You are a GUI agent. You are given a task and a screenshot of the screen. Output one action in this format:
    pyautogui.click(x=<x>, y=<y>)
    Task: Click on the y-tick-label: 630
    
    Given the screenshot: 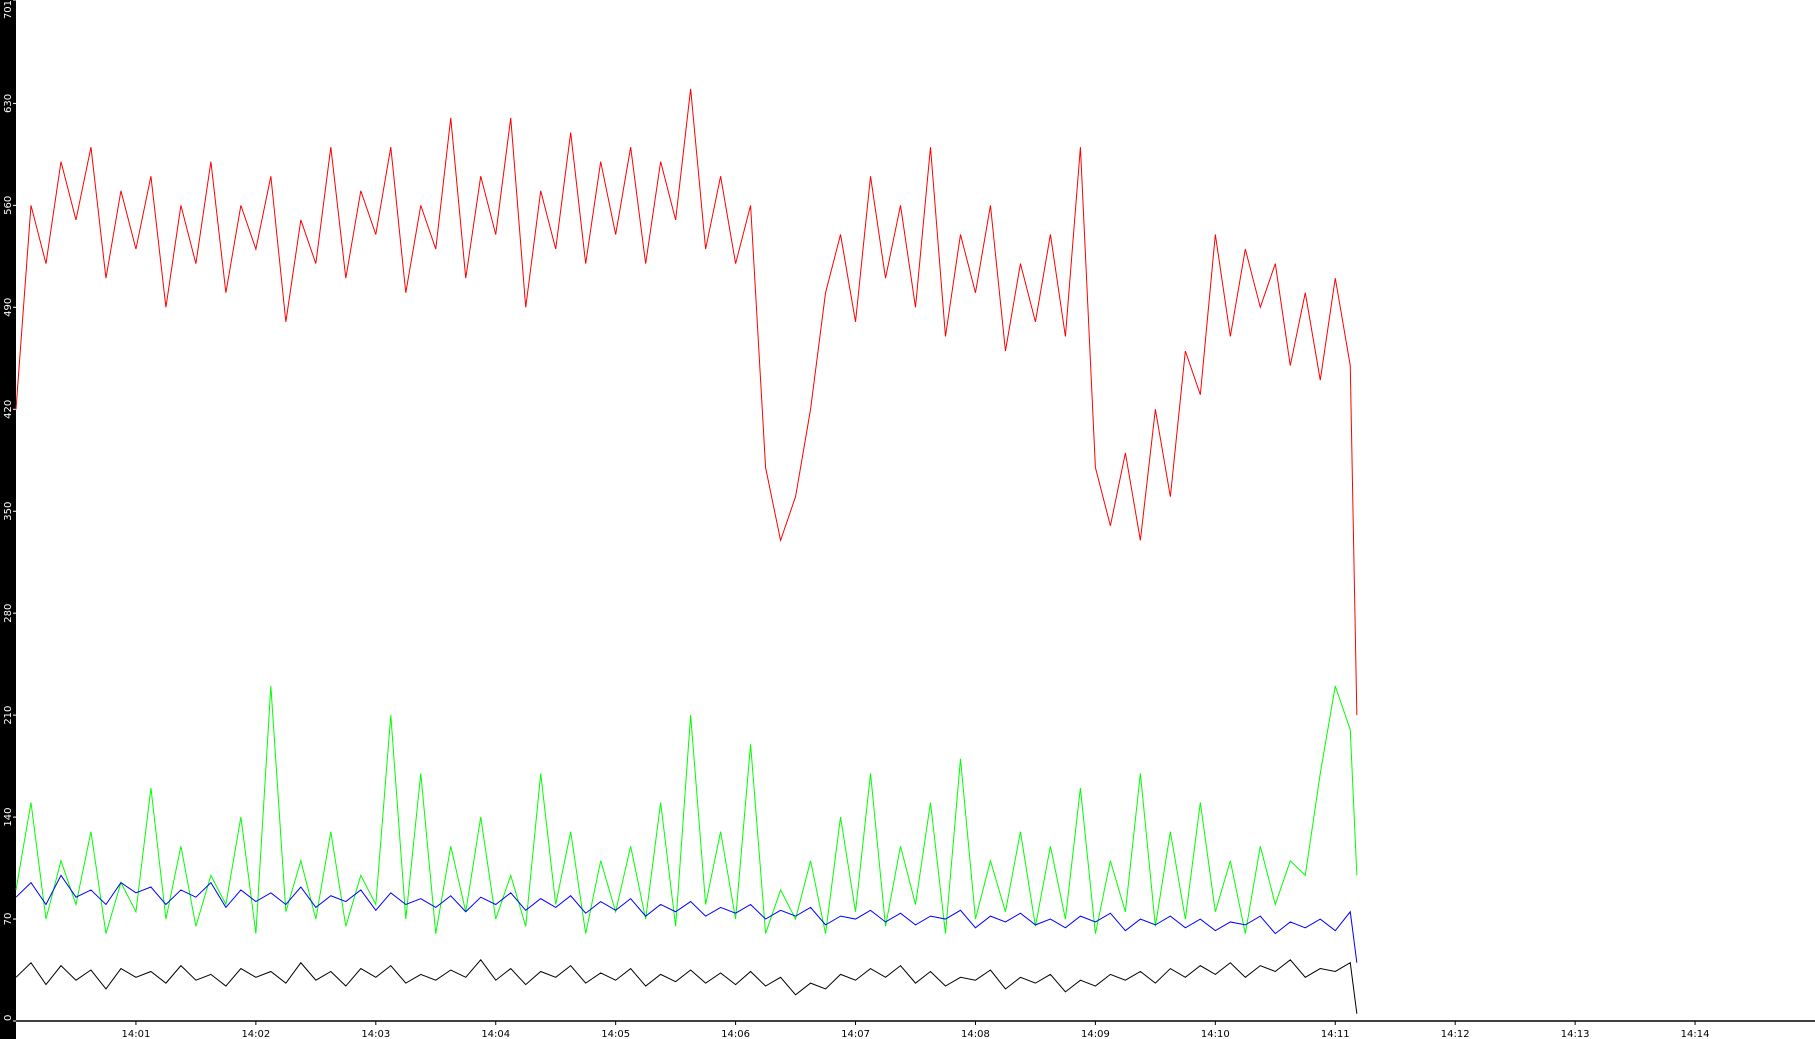 What is the action you would take?
    pyautogui.click(x=8, y=103)
    